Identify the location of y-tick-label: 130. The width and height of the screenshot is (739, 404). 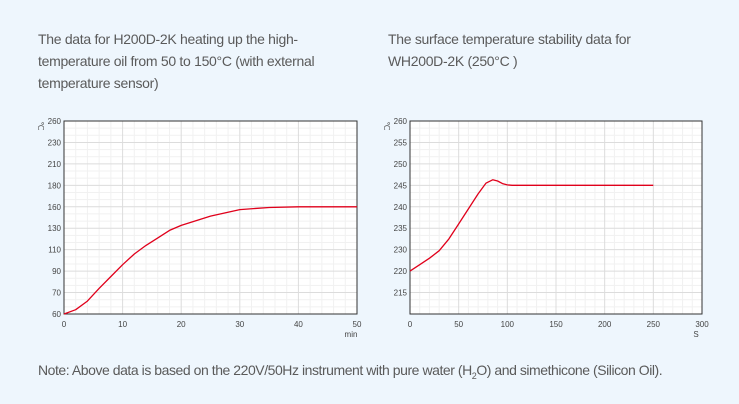
(55, 228).